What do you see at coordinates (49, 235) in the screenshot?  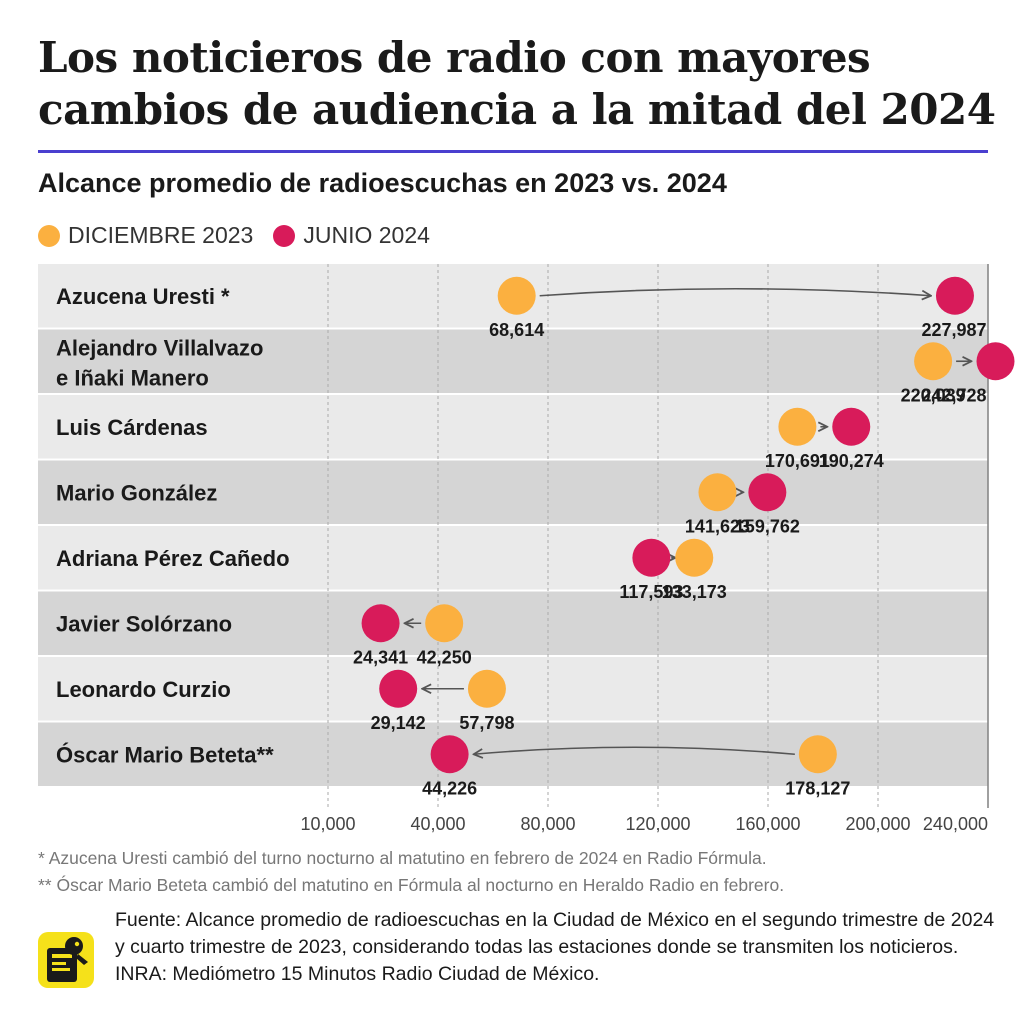 I see `legend-dot-dec2023` at bounding box center [49, 235].